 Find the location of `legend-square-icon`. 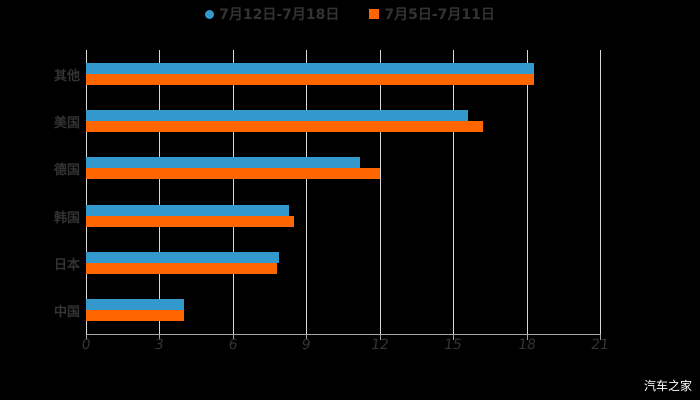

legend-square-icon is located at coordinates (374, 14).